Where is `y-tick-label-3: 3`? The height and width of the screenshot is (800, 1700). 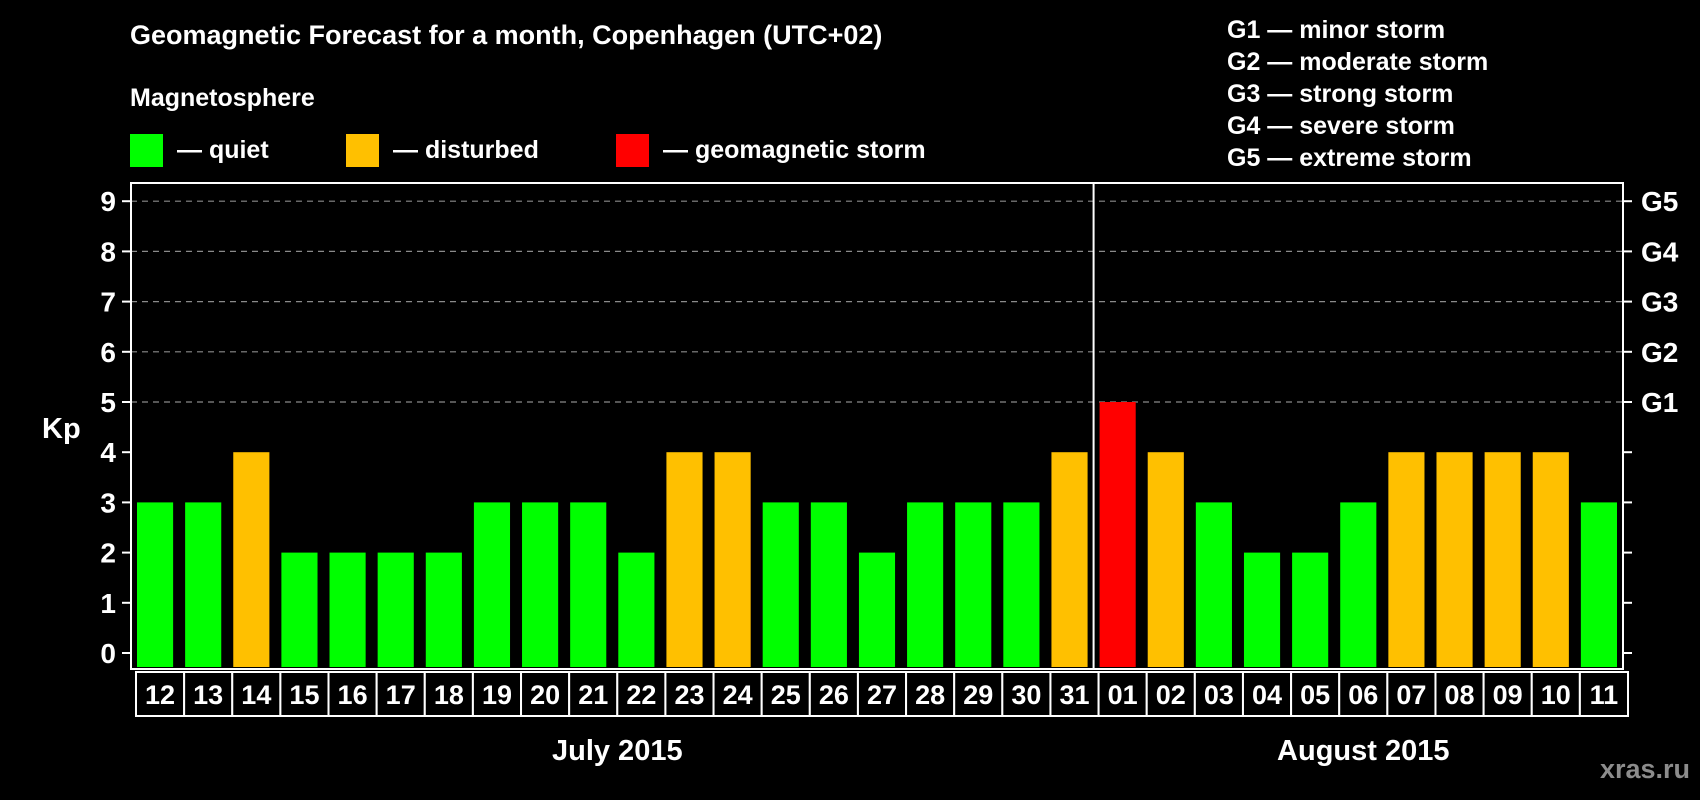
y-tick-label-3: 3 is located at coordinates (108, 502).